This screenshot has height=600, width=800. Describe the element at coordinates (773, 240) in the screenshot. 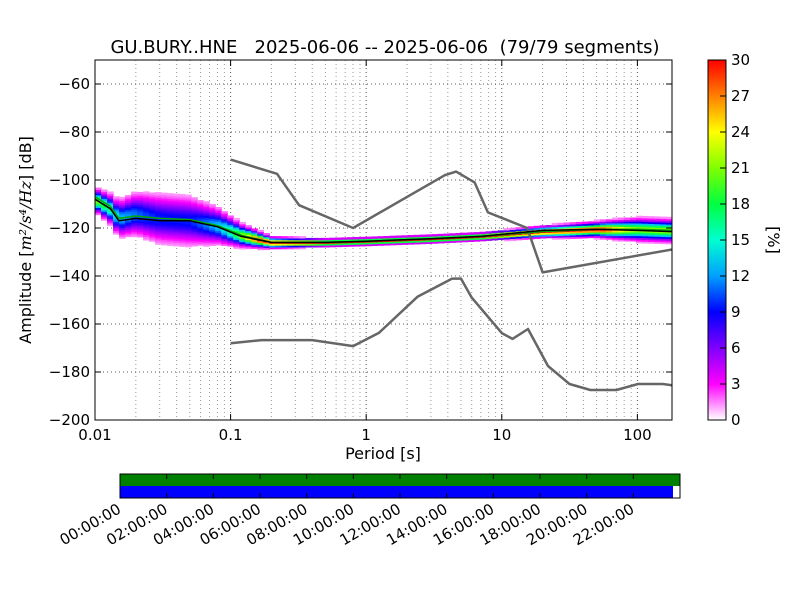

I see `colorbar-label: [%]` at that location.